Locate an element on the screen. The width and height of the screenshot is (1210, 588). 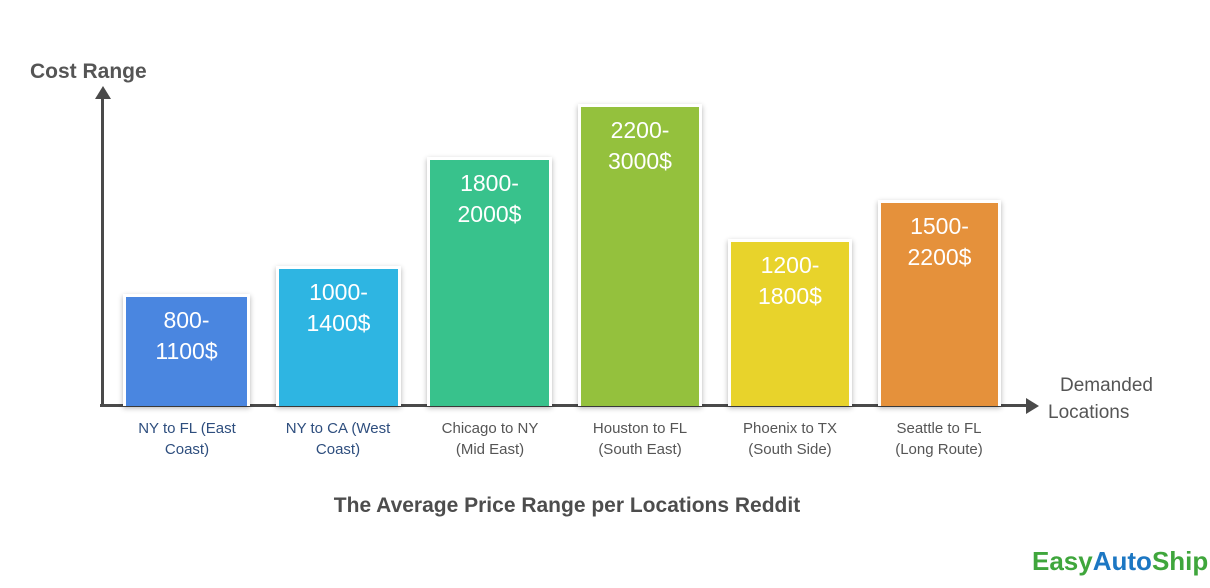
bar-value-line1: 1200- is located at coordinates (790, 265).